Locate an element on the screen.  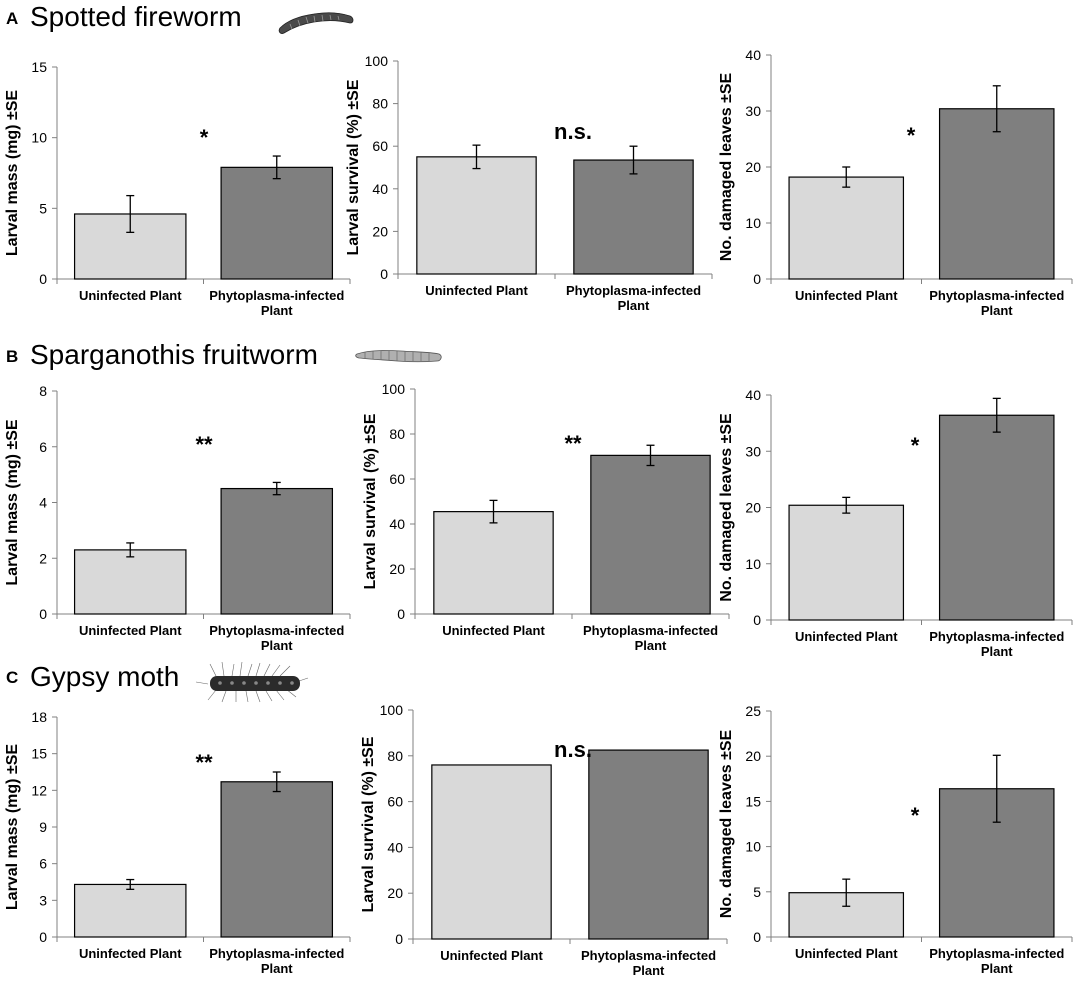
y-tick-label: 8 is located at coordinates (43, 391).